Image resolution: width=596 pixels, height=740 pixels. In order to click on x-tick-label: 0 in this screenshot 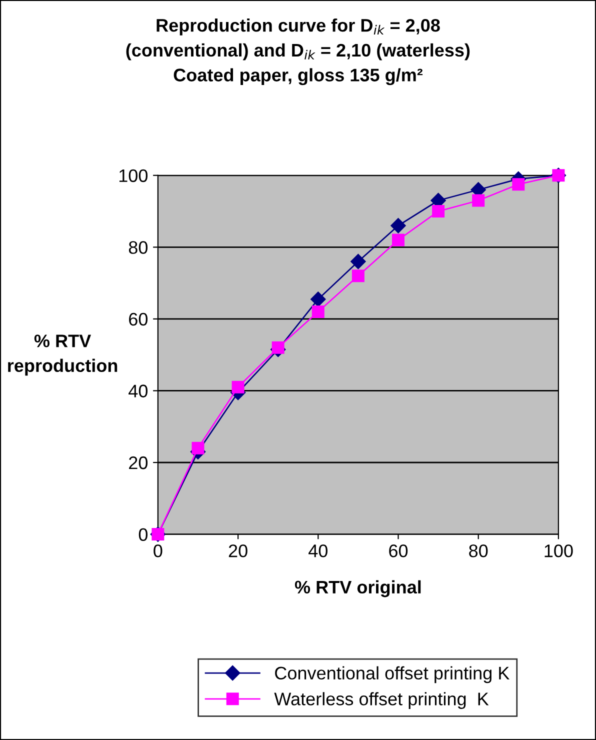, I will do `click(158, 551)`.